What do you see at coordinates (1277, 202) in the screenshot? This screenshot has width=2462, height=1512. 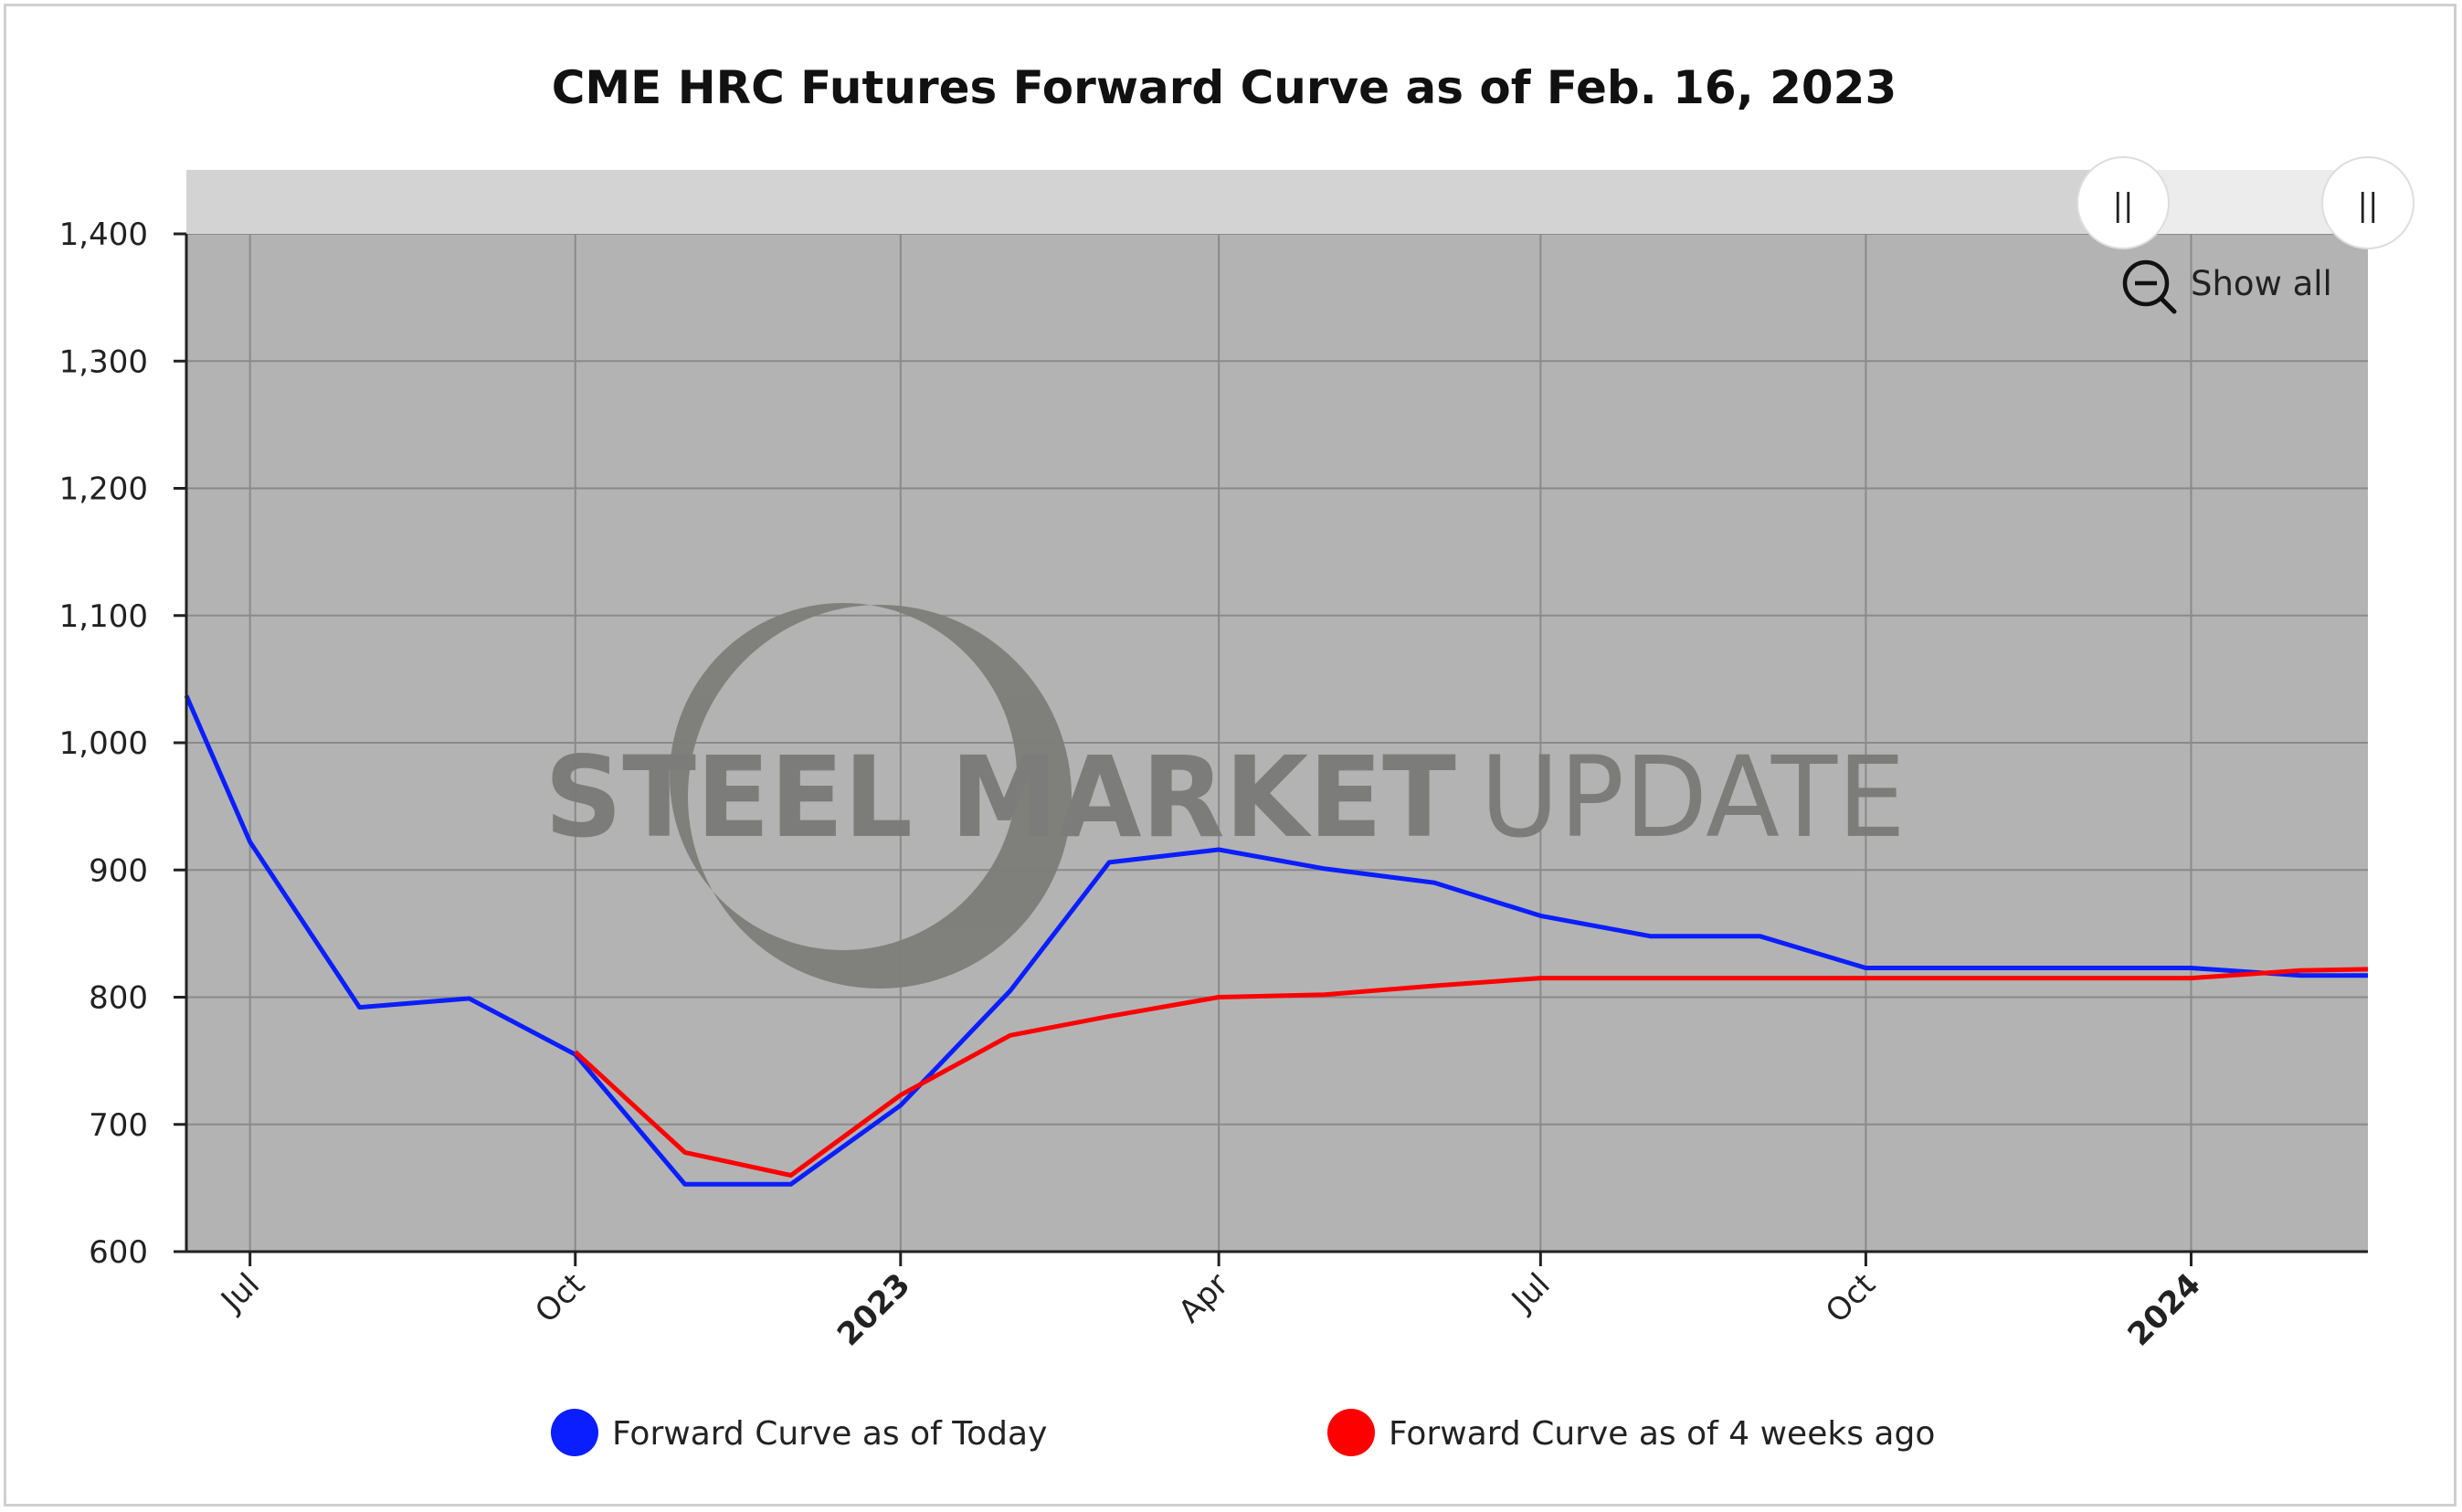 I see `range-navigator-track` at bounding box center [1277, 202].